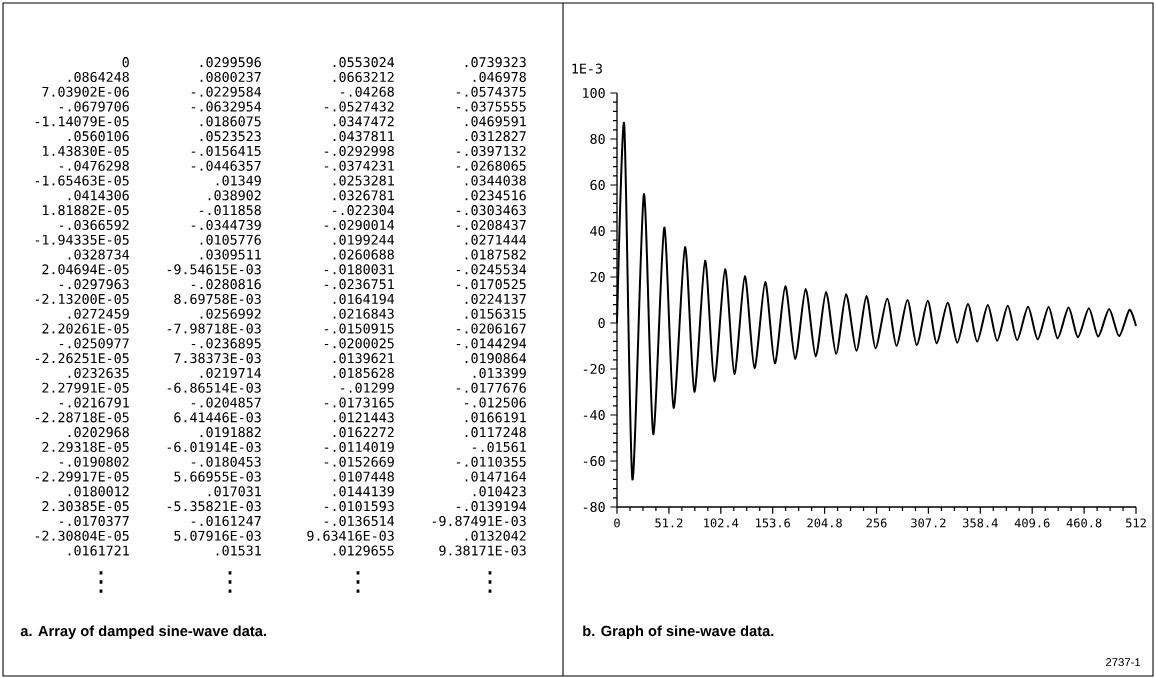 This screenshot has width=1156, height=678. Describe the element at coordinates (230, 313) in the screenshot. I see `text: .0256992` at that location.